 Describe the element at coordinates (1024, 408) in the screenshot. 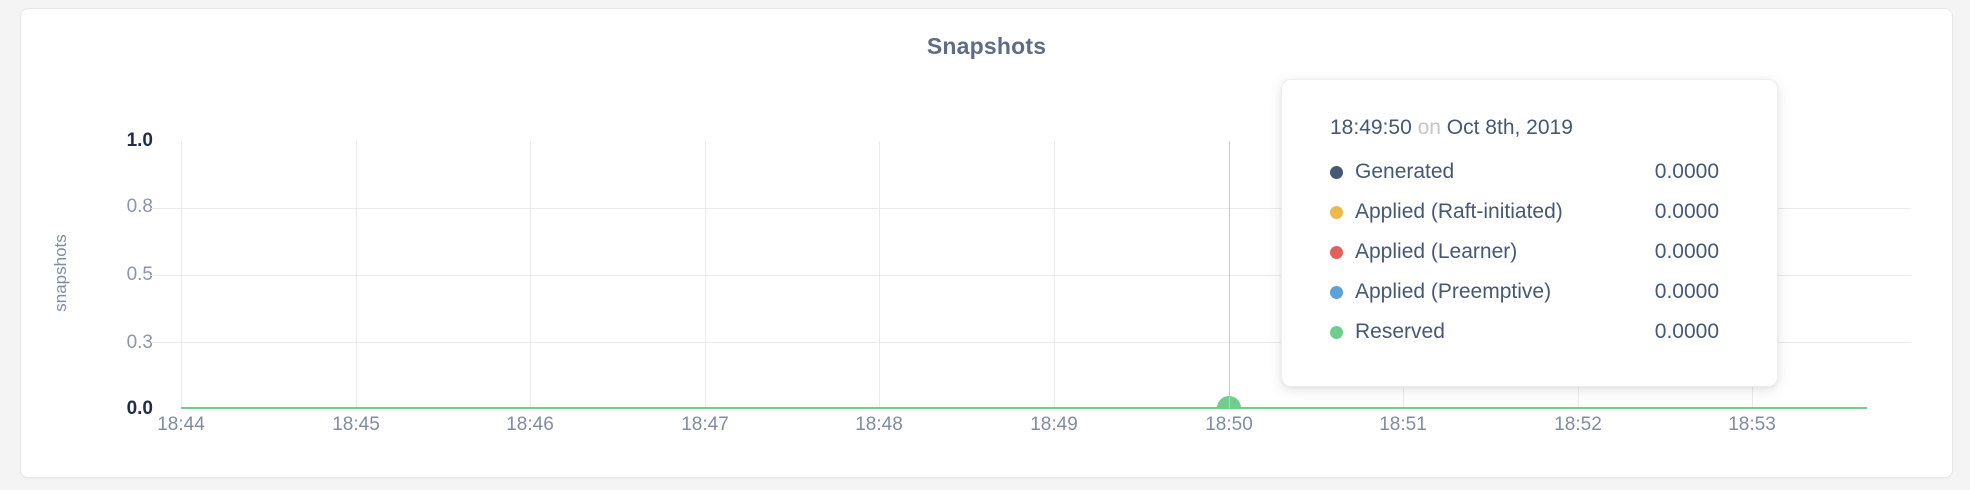

I see `reserved-series-line` at that location.